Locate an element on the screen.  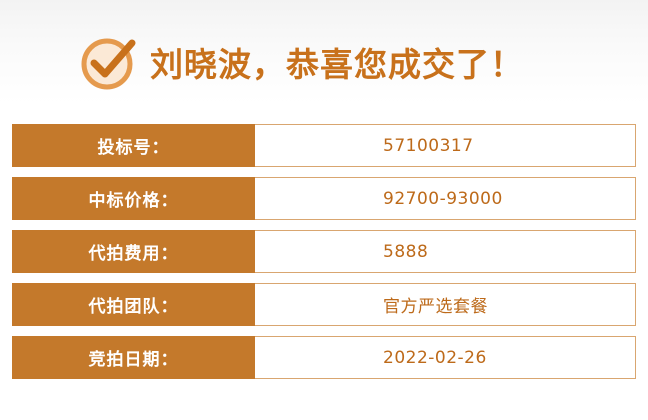
row-label: 代拍费用： is located at coordinates (133, 251).